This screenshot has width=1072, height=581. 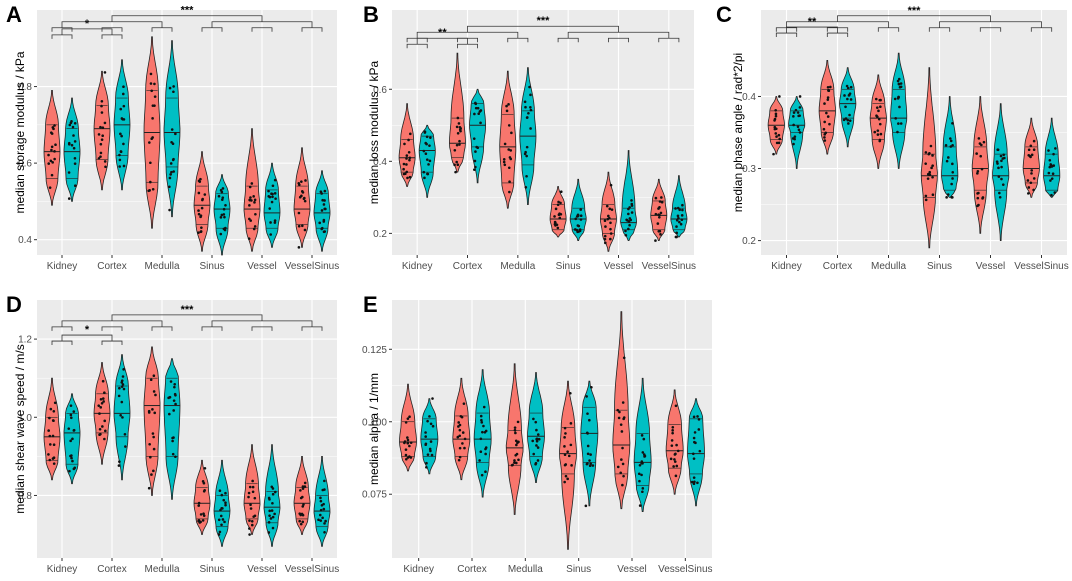 I want to click on violin-vesselsinus-group2, so click(x=1052, y=157).